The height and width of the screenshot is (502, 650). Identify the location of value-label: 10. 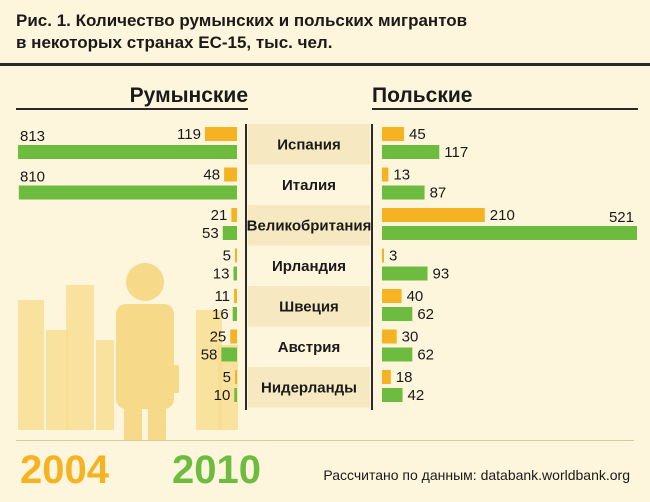
(222, 395).